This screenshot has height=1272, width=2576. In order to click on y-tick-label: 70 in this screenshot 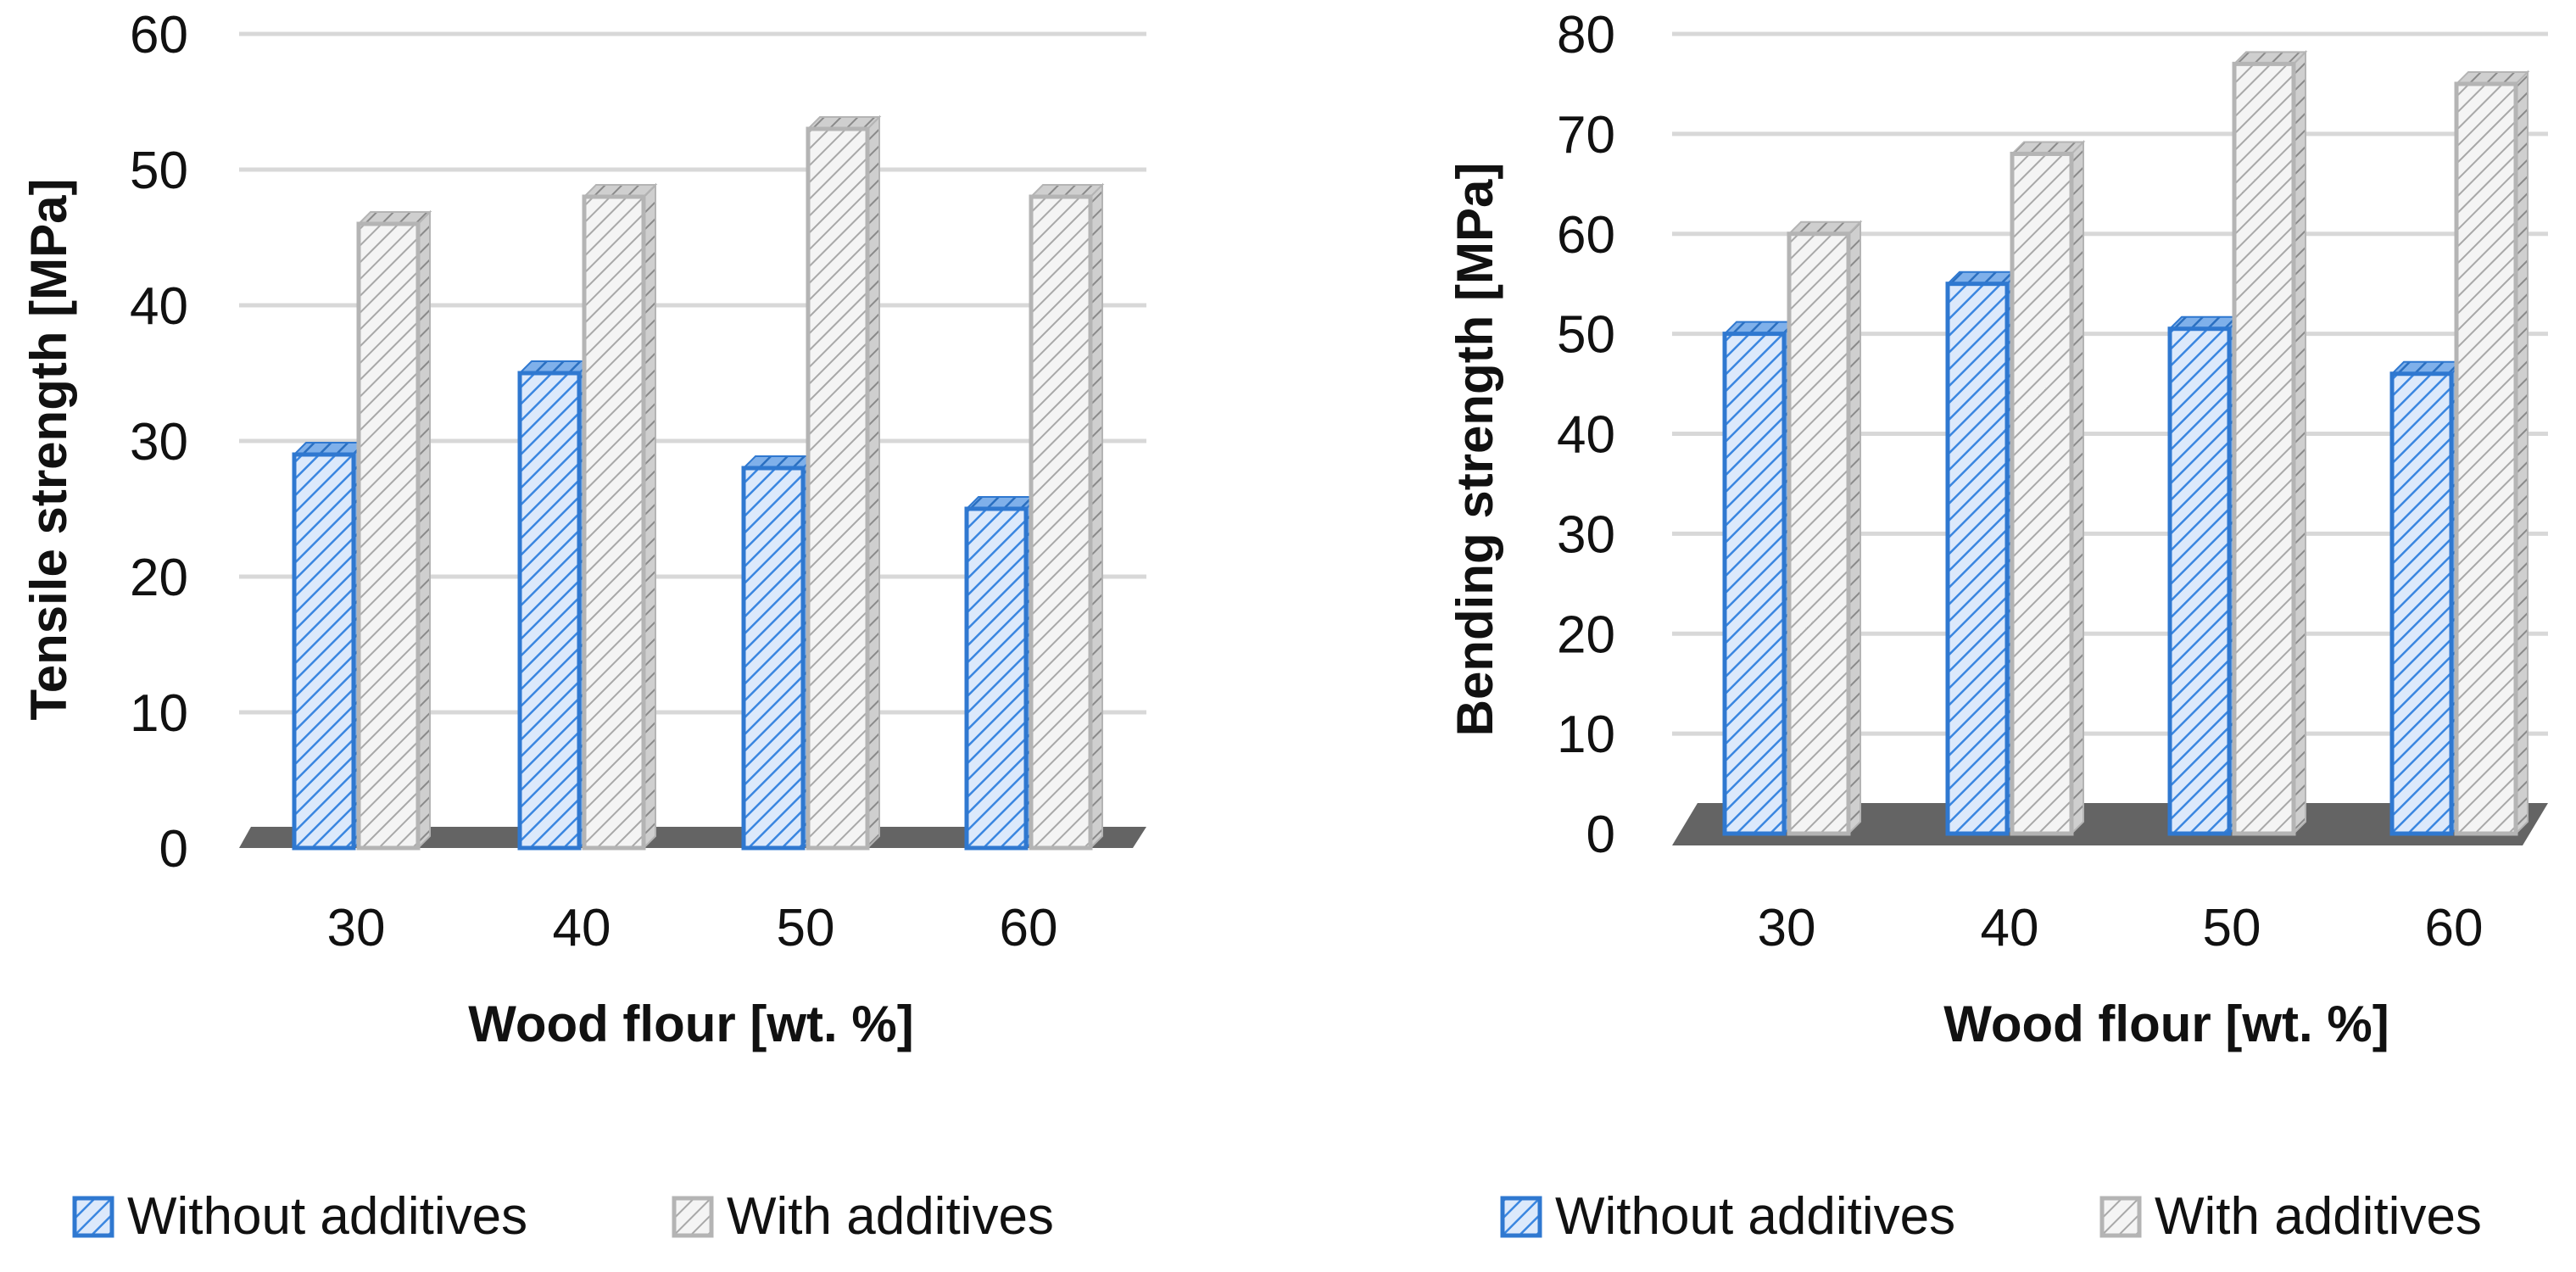, I will do `click(1586, 135)`.